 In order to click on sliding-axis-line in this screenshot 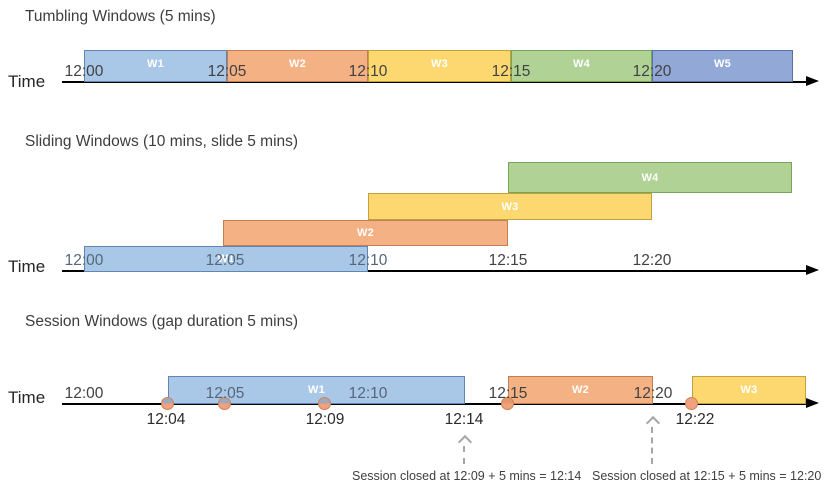, I will do `click(434, 271)`.